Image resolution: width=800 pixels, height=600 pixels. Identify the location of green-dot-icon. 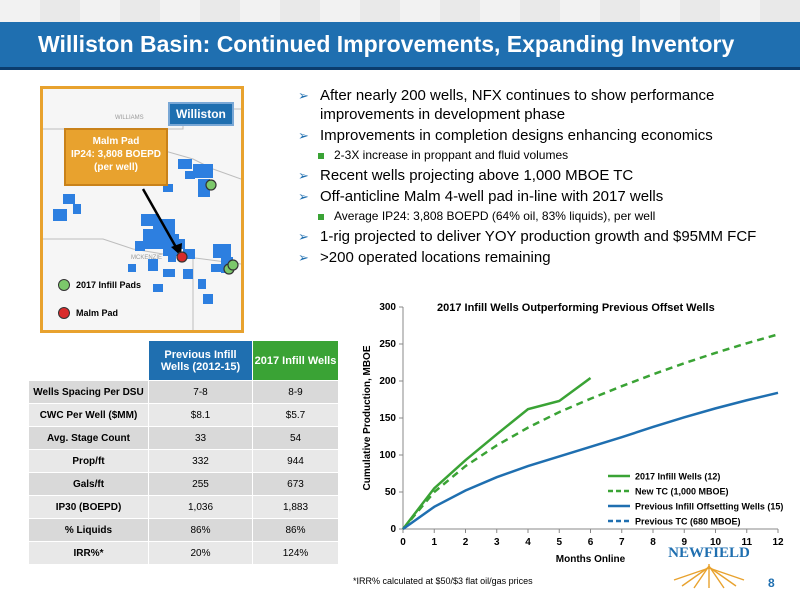
(64, 285).